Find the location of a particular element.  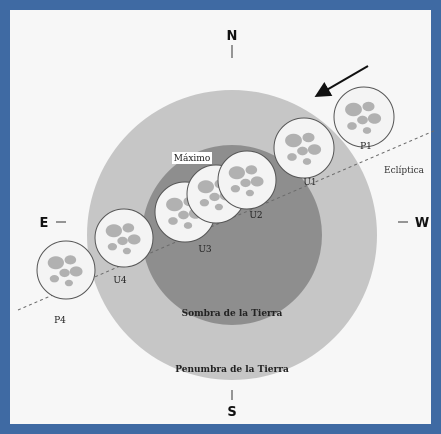

penumbra-label: Penumbra de la Tierra is located at coordinates (232, 370).